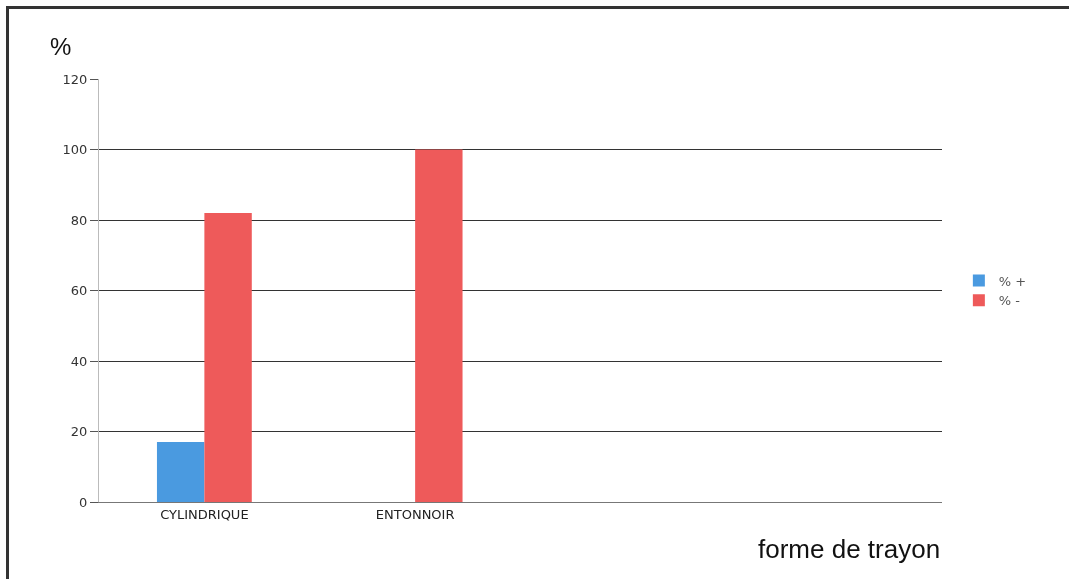  What do you see at coordinates (61, 46) in the screenshot?
I see `y-axis-title: %` at bounding box center [61, 46].